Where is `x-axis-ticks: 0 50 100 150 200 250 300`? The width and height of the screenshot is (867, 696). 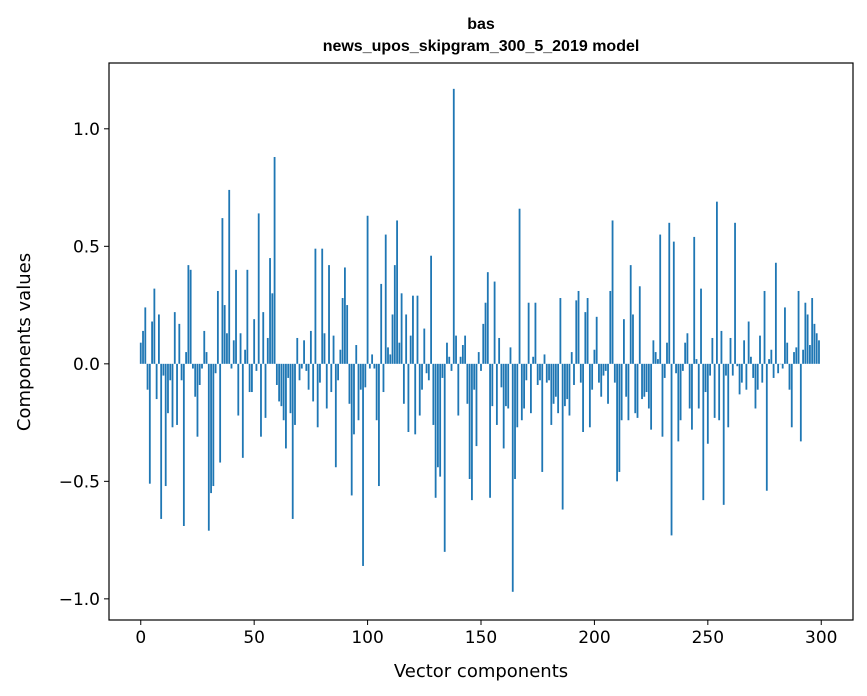 x-axis-ticks: 0 50 100 150 200 250 300 is located at coordinates (486, 634).